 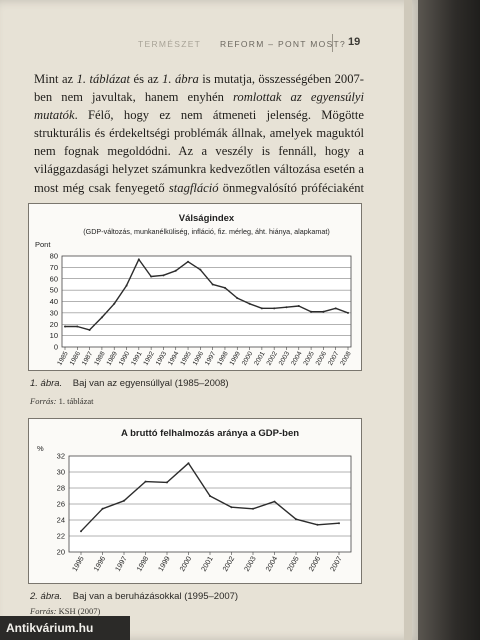 What do you see at coordinates (88, 358) in the screenshot?
I see `chart1-xtick-label: 1987` at bounding box center [88, 358].